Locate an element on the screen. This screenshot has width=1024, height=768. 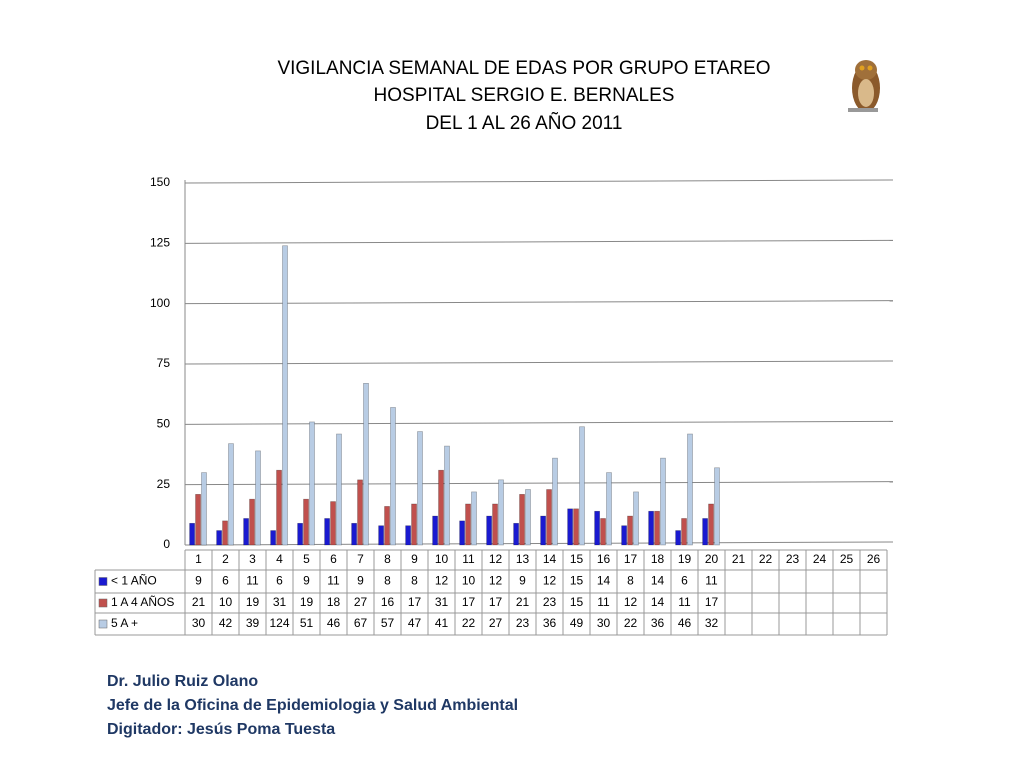
x-tick-label: 2 is located at coordinates (225, 559).